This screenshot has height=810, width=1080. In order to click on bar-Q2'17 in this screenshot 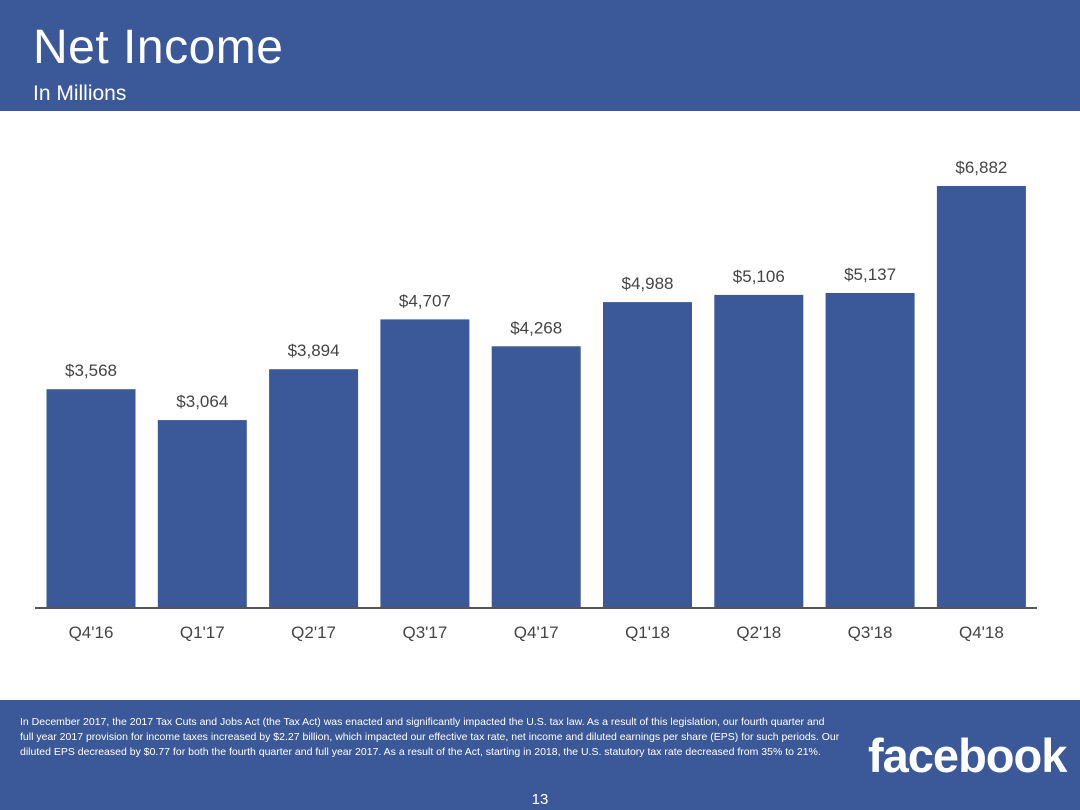, I will do `click(314, 488)`.